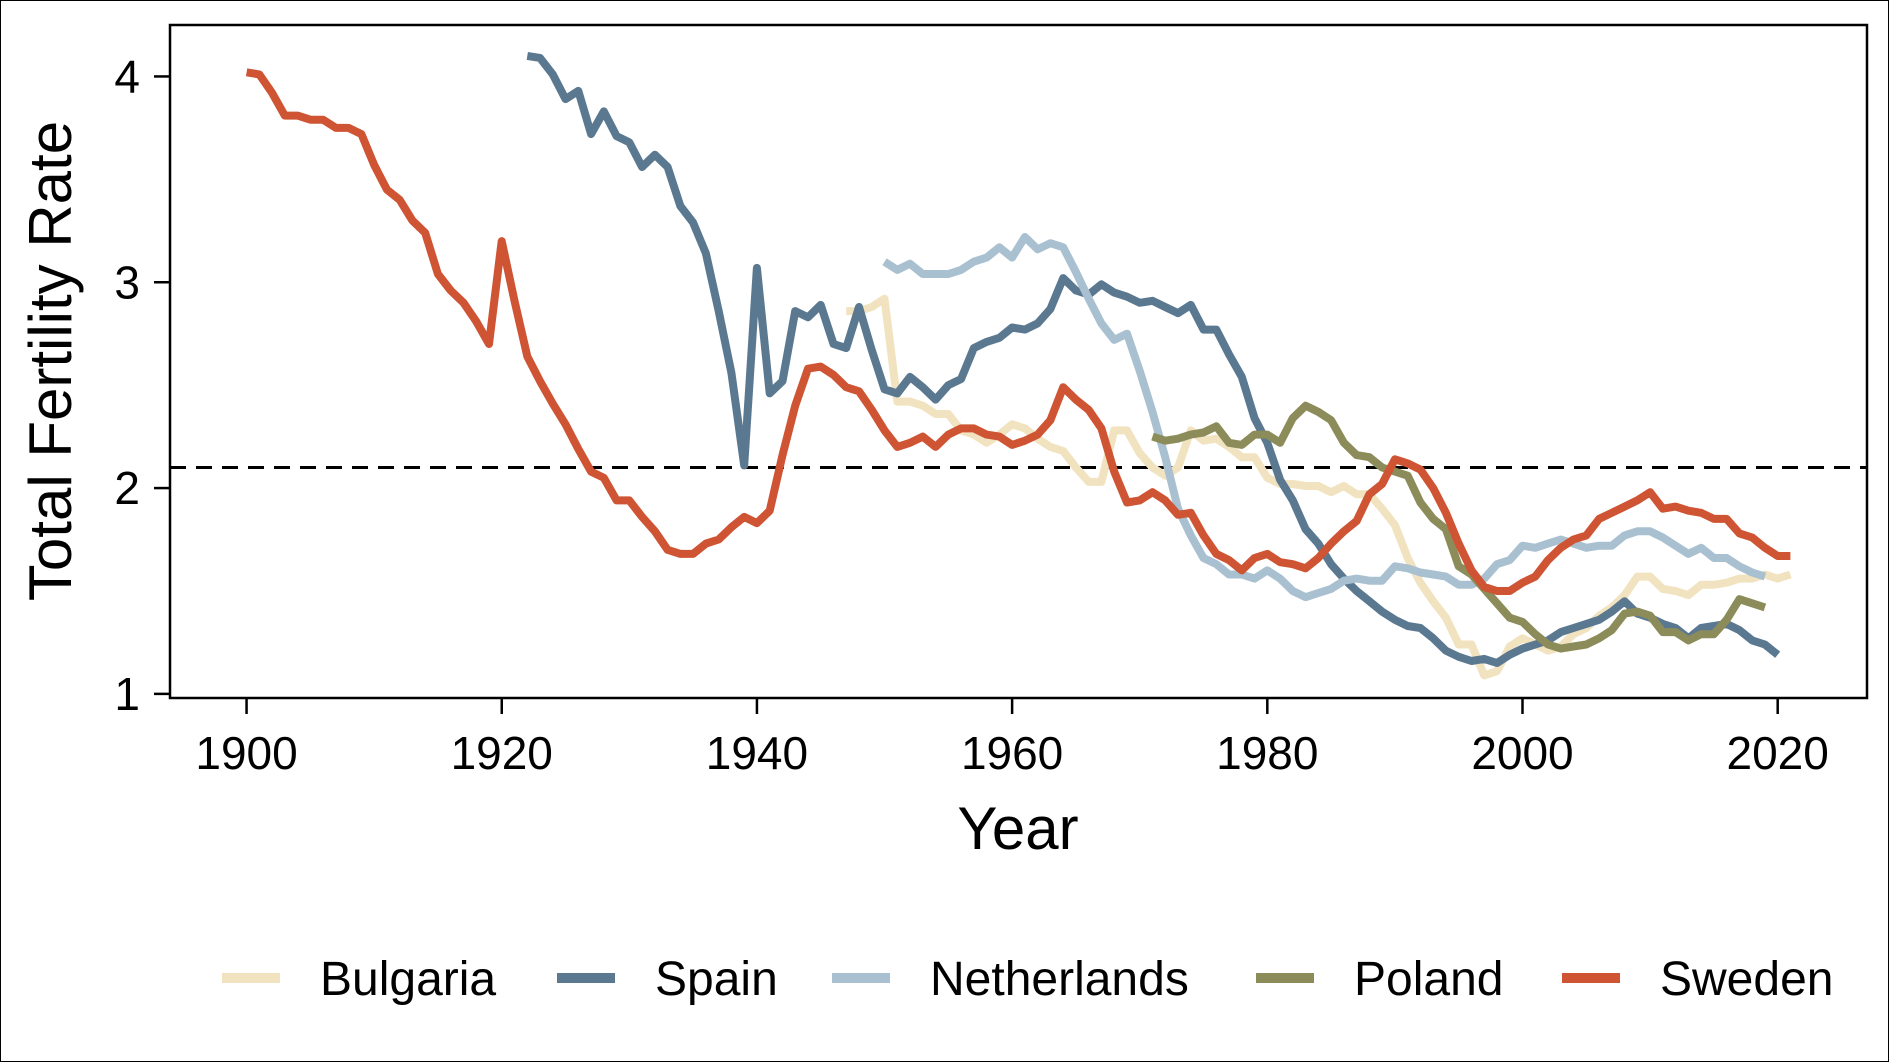 Image resolution: width=1889 pixels, height=1062 pixels. I want to click on legend: Bulgaria Spain Netherlands Poland Sweden, so click(1027, 979).